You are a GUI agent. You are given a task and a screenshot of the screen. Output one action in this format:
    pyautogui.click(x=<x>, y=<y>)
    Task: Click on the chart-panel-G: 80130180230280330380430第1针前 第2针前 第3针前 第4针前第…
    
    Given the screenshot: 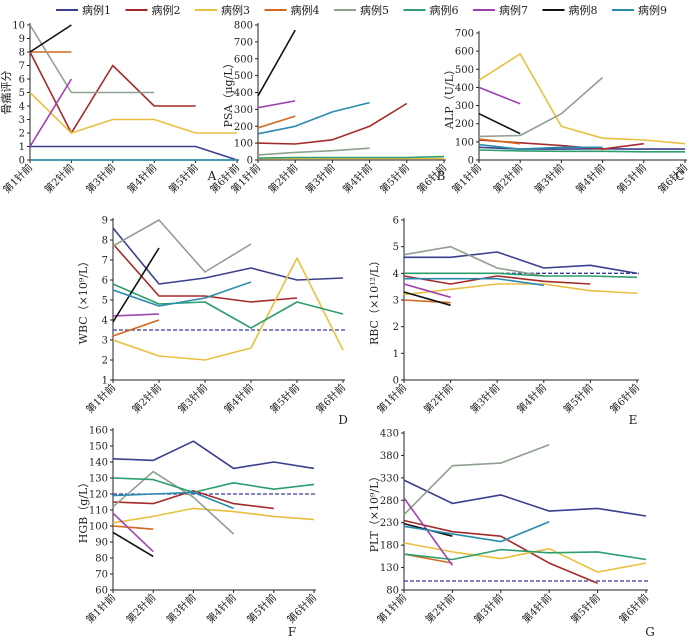 What is the action you would take?
    pyautogui.click(x=511, y=534)
    